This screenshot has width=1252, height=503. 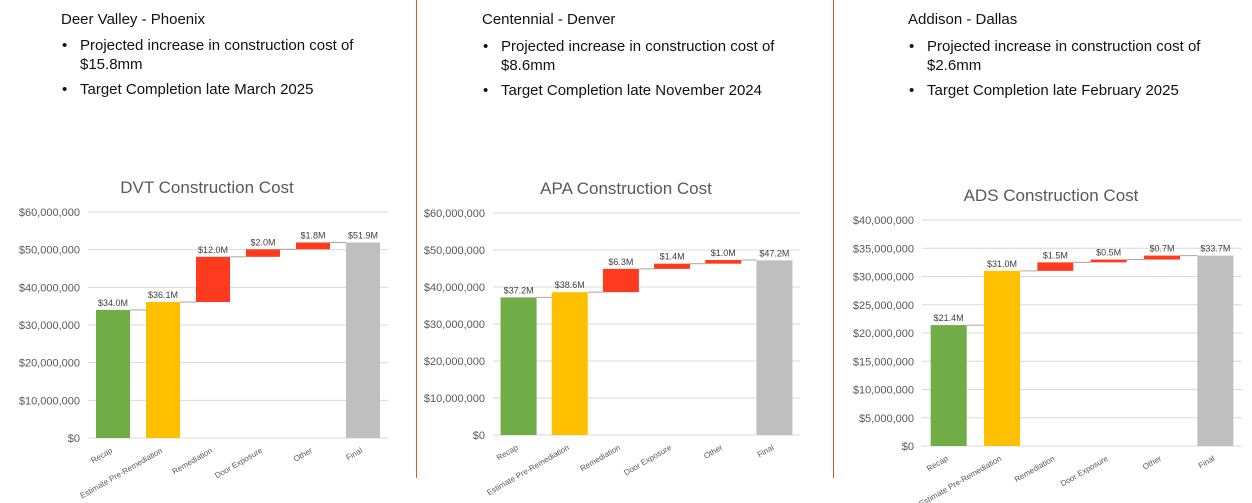 What do you see at coordinates (949, 318) in the screenshot?
I see `data-label: $21.4M` at bounding box center [949, 318].